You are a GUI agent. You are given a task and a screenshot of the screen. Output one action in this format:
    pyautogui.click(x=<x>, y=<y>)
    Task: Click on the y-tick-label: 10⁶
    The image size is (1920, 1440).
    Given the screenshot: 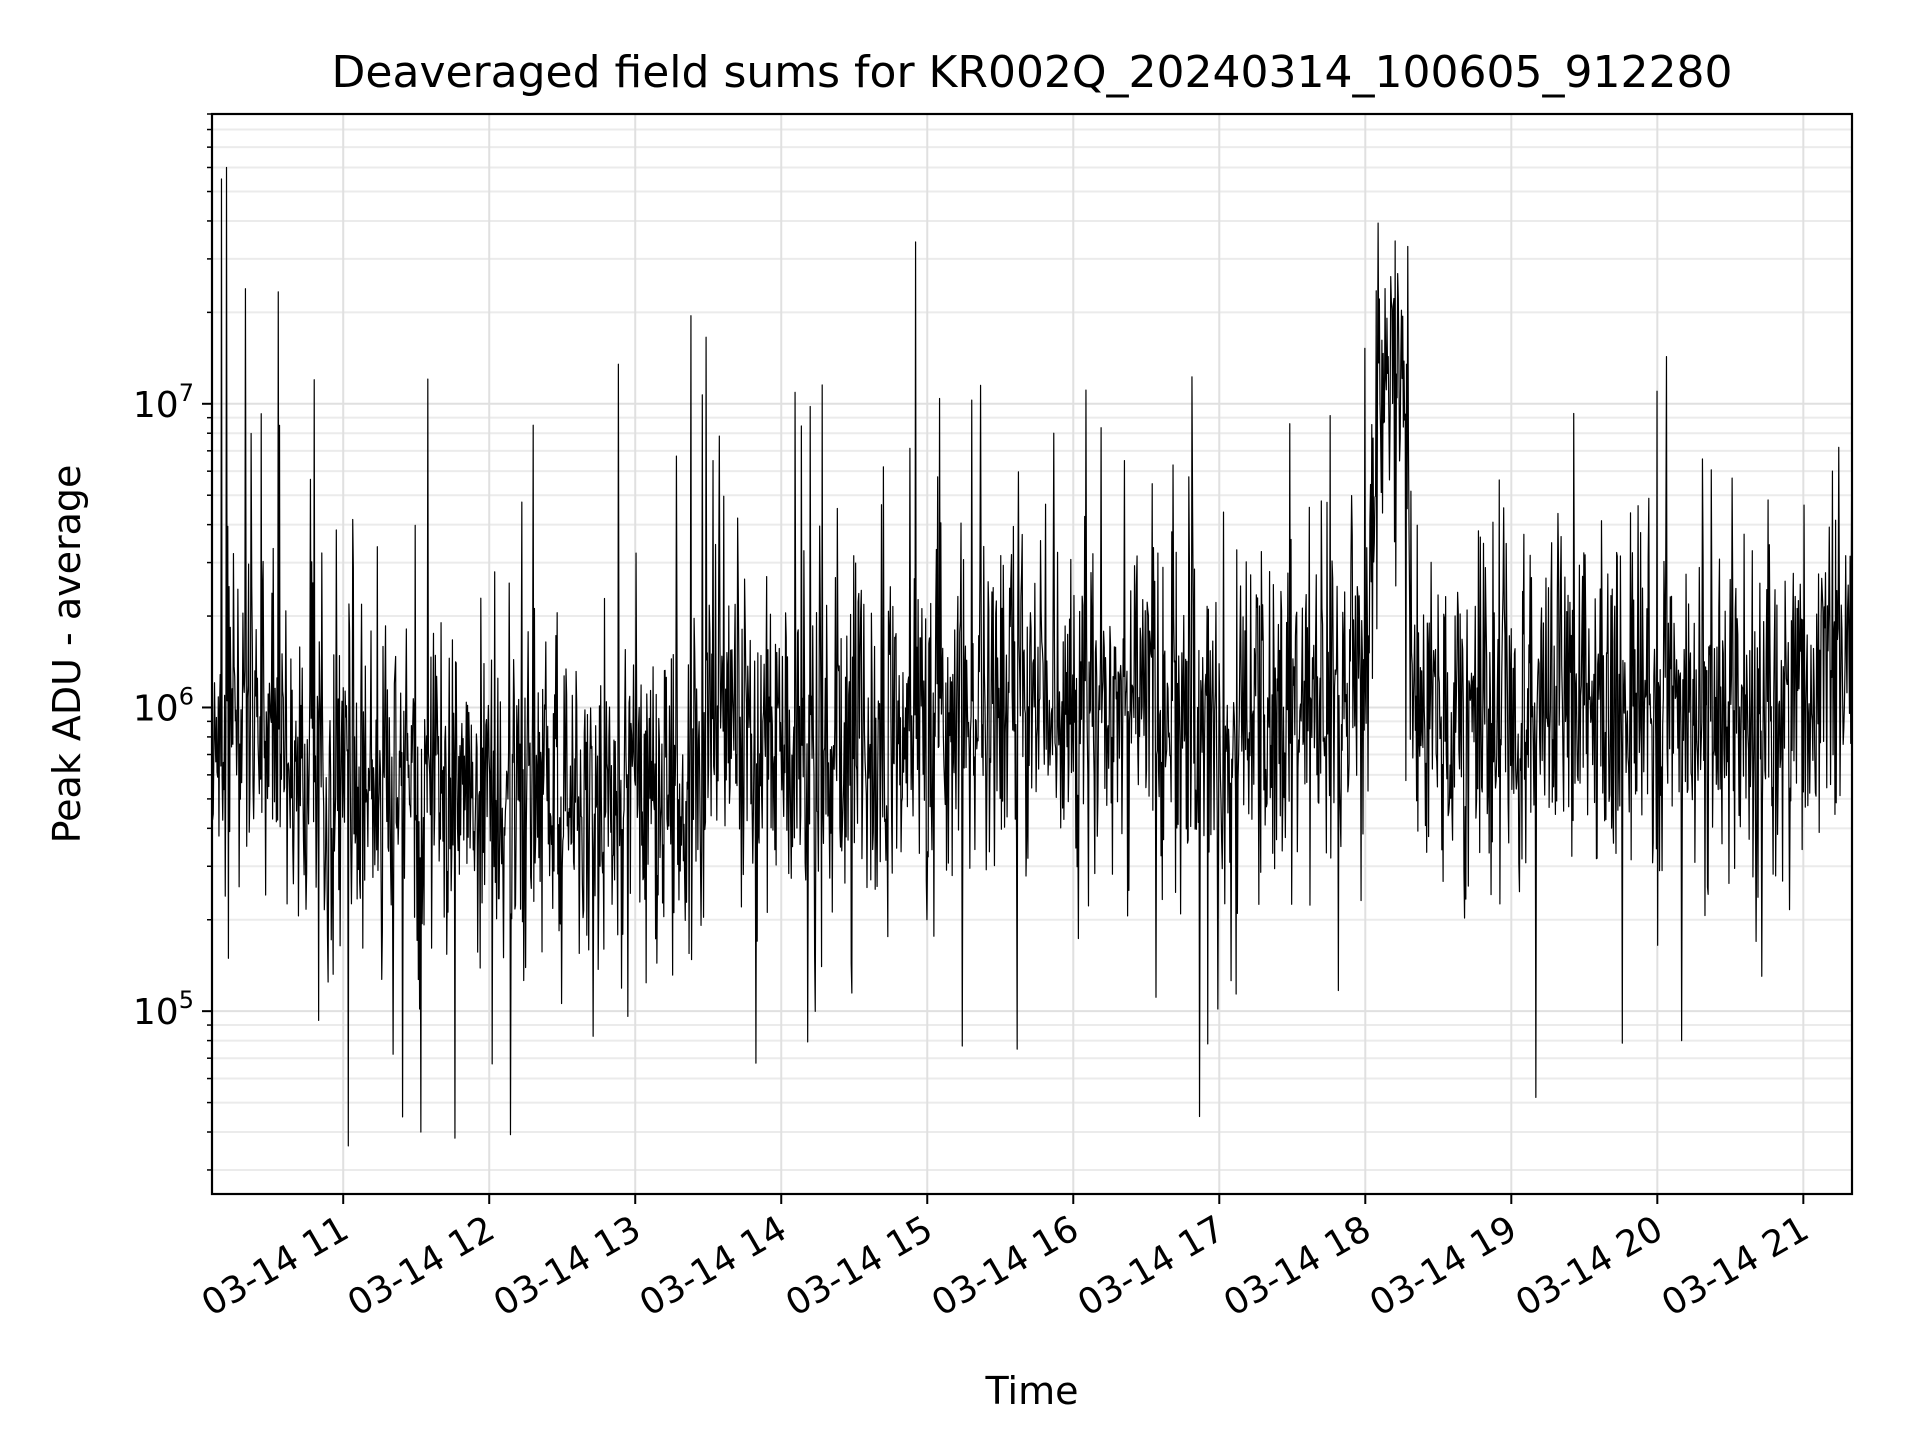 What is the action you would take?
    pyautogui.click(x=163, y=705)
    